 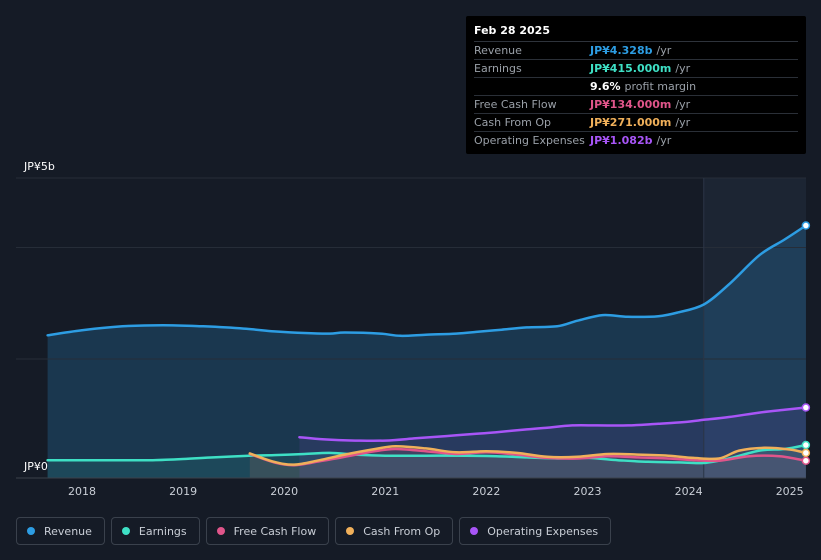 I want to click on legend-item-revenue: Revenue, so click(x=60, y=531).